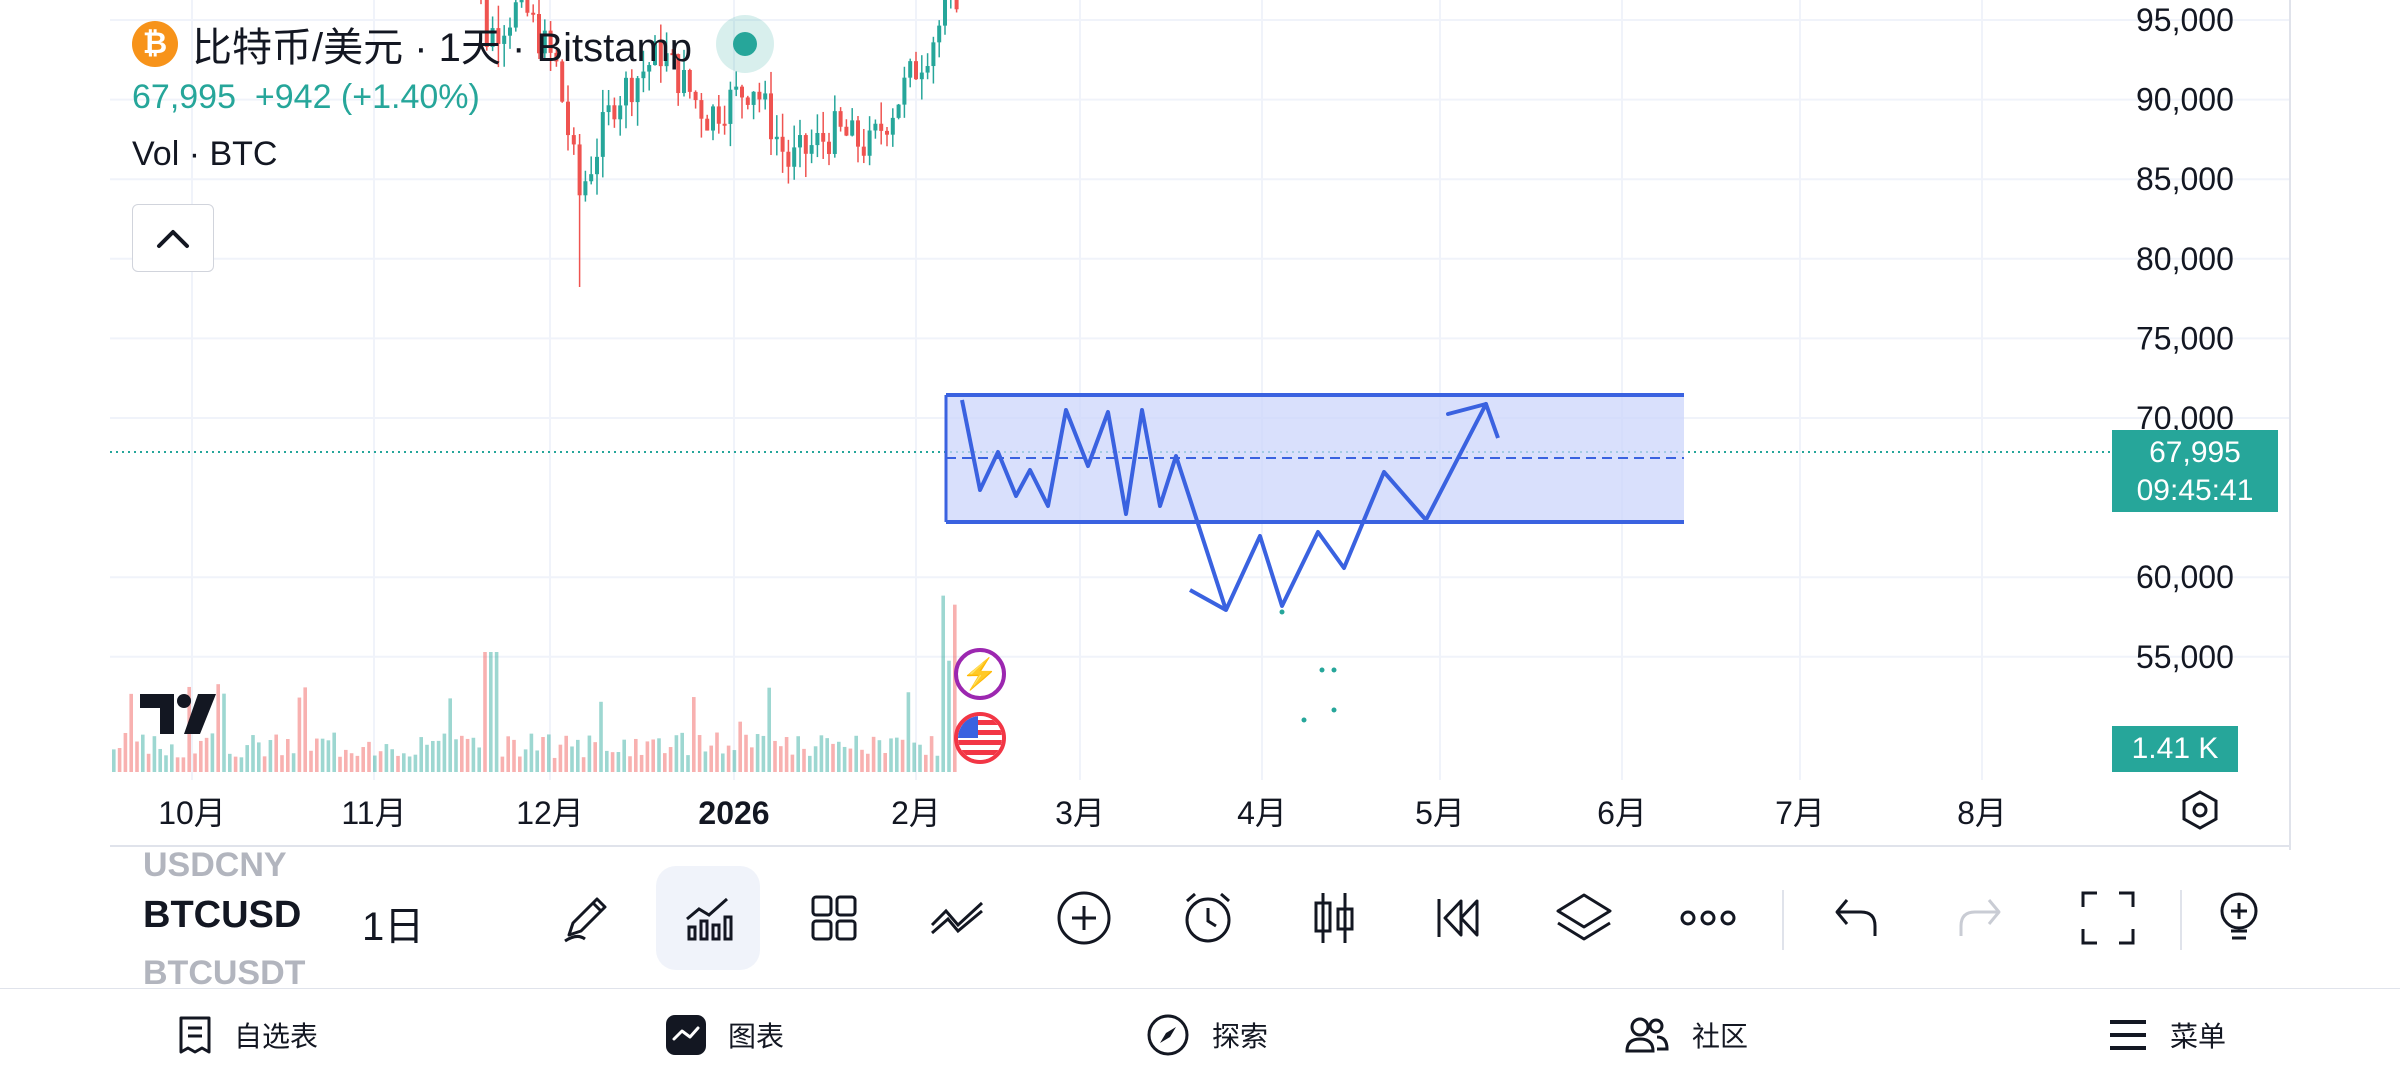 This screenshot has width=2400, height=1081. Describe the element at coordinates (1720, 1036) in the screenshot. I see `nav-community-label: 社区` at that location.